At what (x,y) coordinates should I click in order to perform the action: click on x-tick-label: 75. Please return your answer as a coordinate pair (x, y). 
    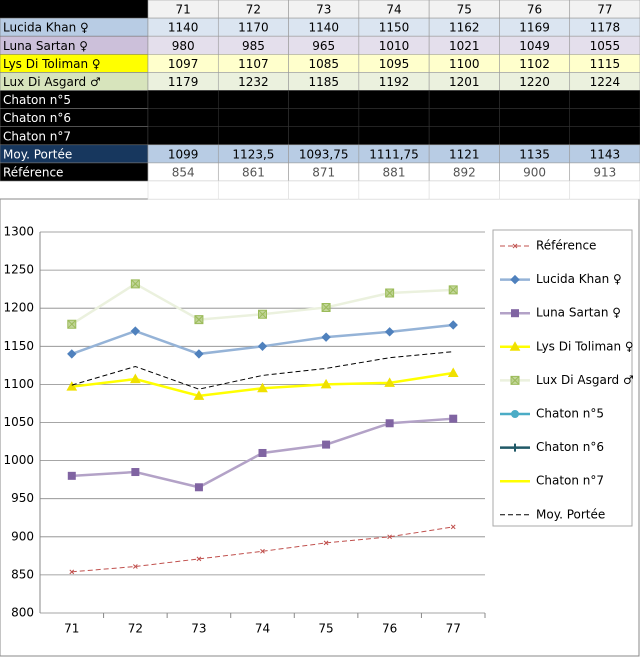
    Looking at the image, I should click on (325, 629).